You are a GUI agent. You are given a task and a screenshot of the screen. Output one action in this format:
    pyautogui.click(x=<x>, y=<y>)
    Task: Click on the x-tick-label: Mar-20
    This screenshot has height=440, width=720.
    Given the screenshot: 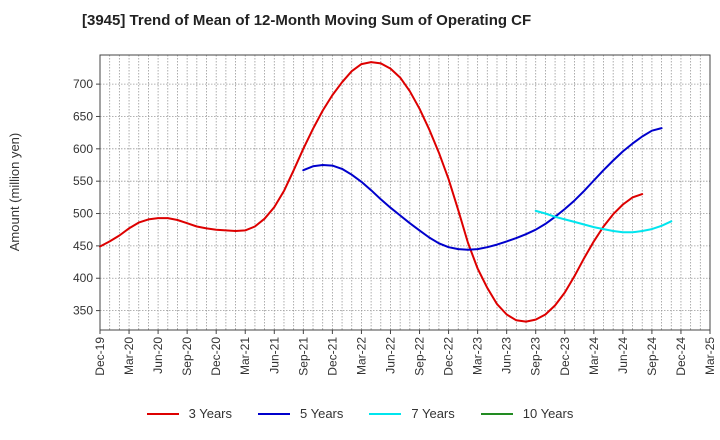 What is the action you would take?
    pyautogui.click(x=129, y=356)
    